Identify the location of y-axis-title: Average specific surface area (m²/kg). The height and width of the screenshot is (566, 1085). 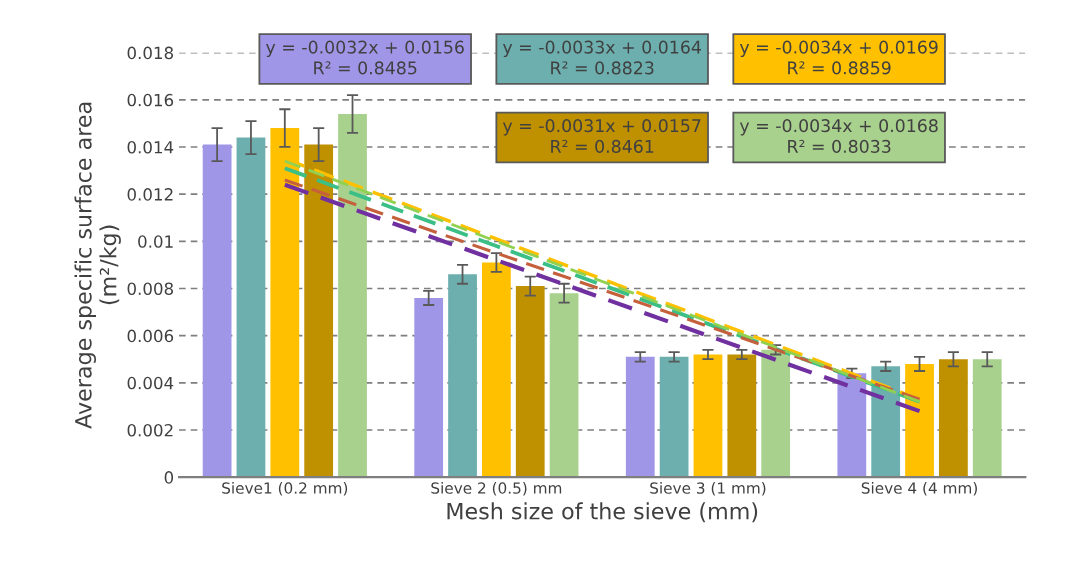
(97, 265).